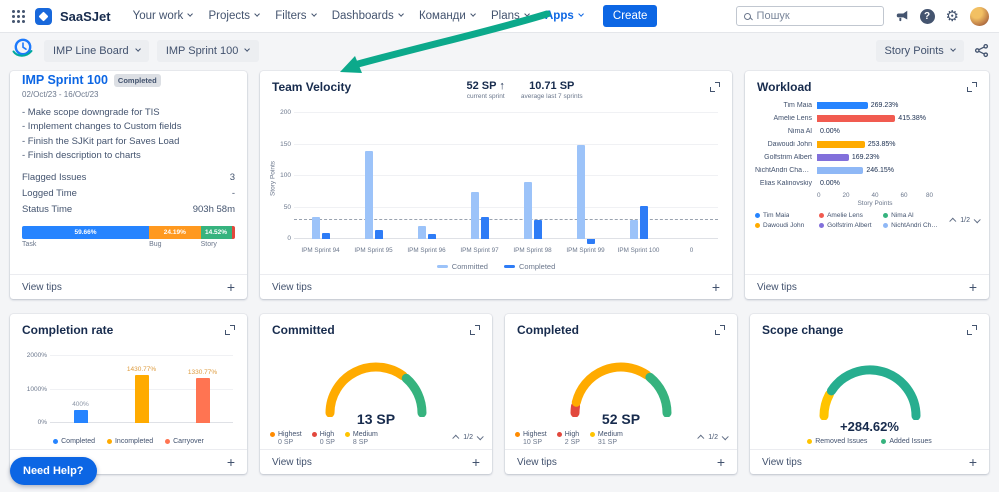  Describe the element at coordinates (510, 16) in the screenshot. I see `nav-item-plans: Plans` at that location.